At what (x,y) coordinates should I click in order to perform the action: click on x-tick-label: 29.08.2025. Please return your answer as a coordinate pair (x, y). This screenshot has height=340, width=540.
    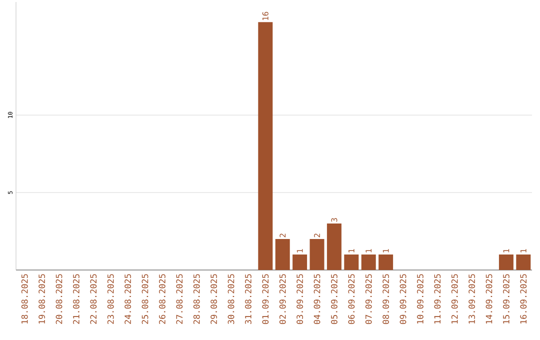
    Looking at the image, I should click on (214, 299).